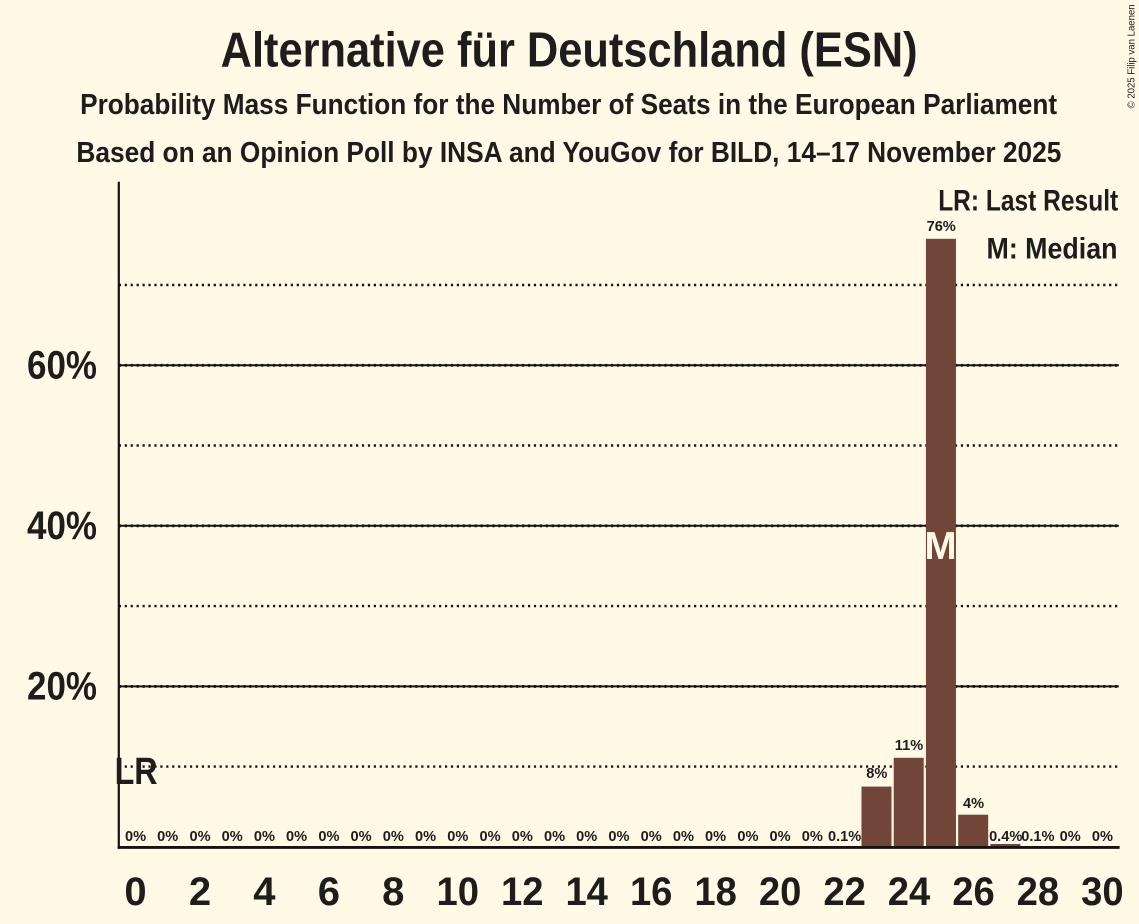 The height and width of the screenshot is (924, 1139). What do you see at coordinates (586, 892) in the screenshot?
I see `svg-text: 14` at bounding box center [586, 892].